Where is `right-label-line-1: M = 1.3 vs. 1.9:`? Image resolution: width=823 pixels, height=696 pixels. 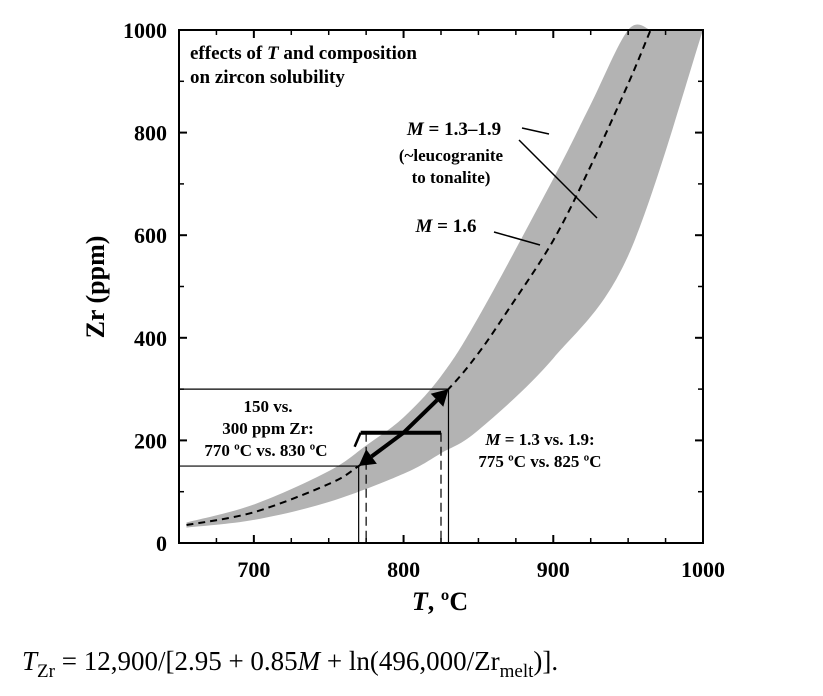 right-label-line-1: M = 1.3 vs. 1.9: is located at coordinates (539, 439).